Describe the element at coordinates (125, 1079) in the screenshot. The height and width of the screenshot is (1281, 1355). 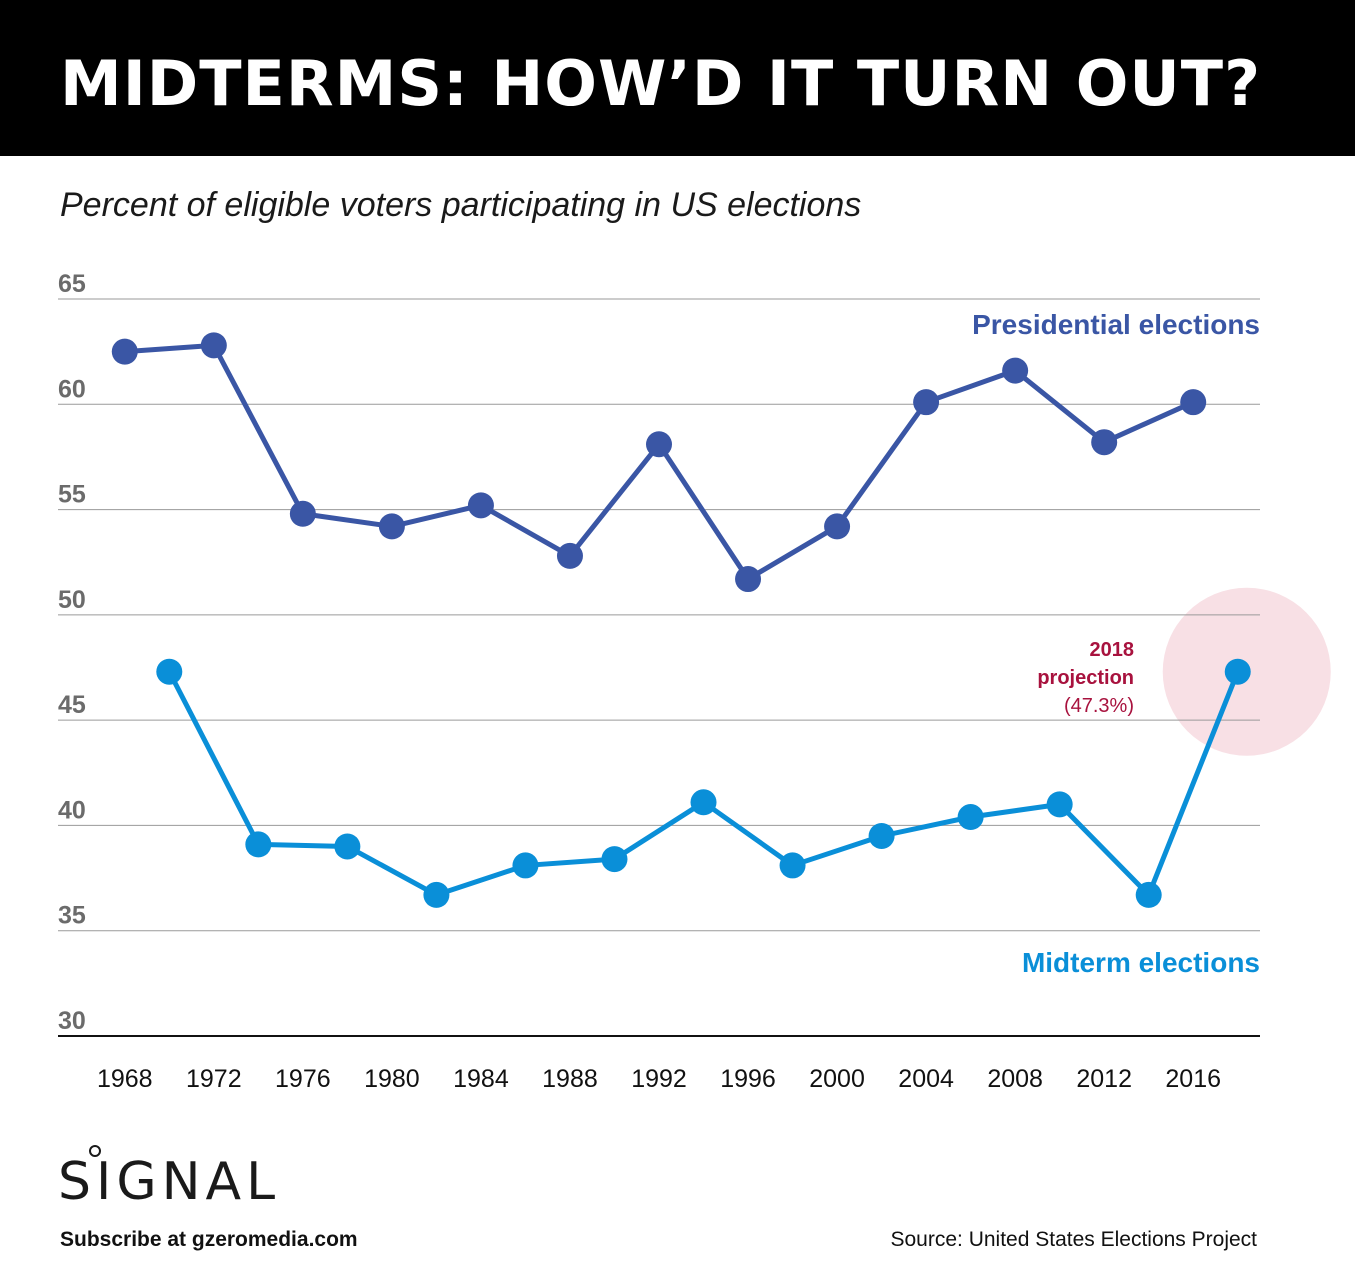
I see `x-tick-label: 1968` at that location.